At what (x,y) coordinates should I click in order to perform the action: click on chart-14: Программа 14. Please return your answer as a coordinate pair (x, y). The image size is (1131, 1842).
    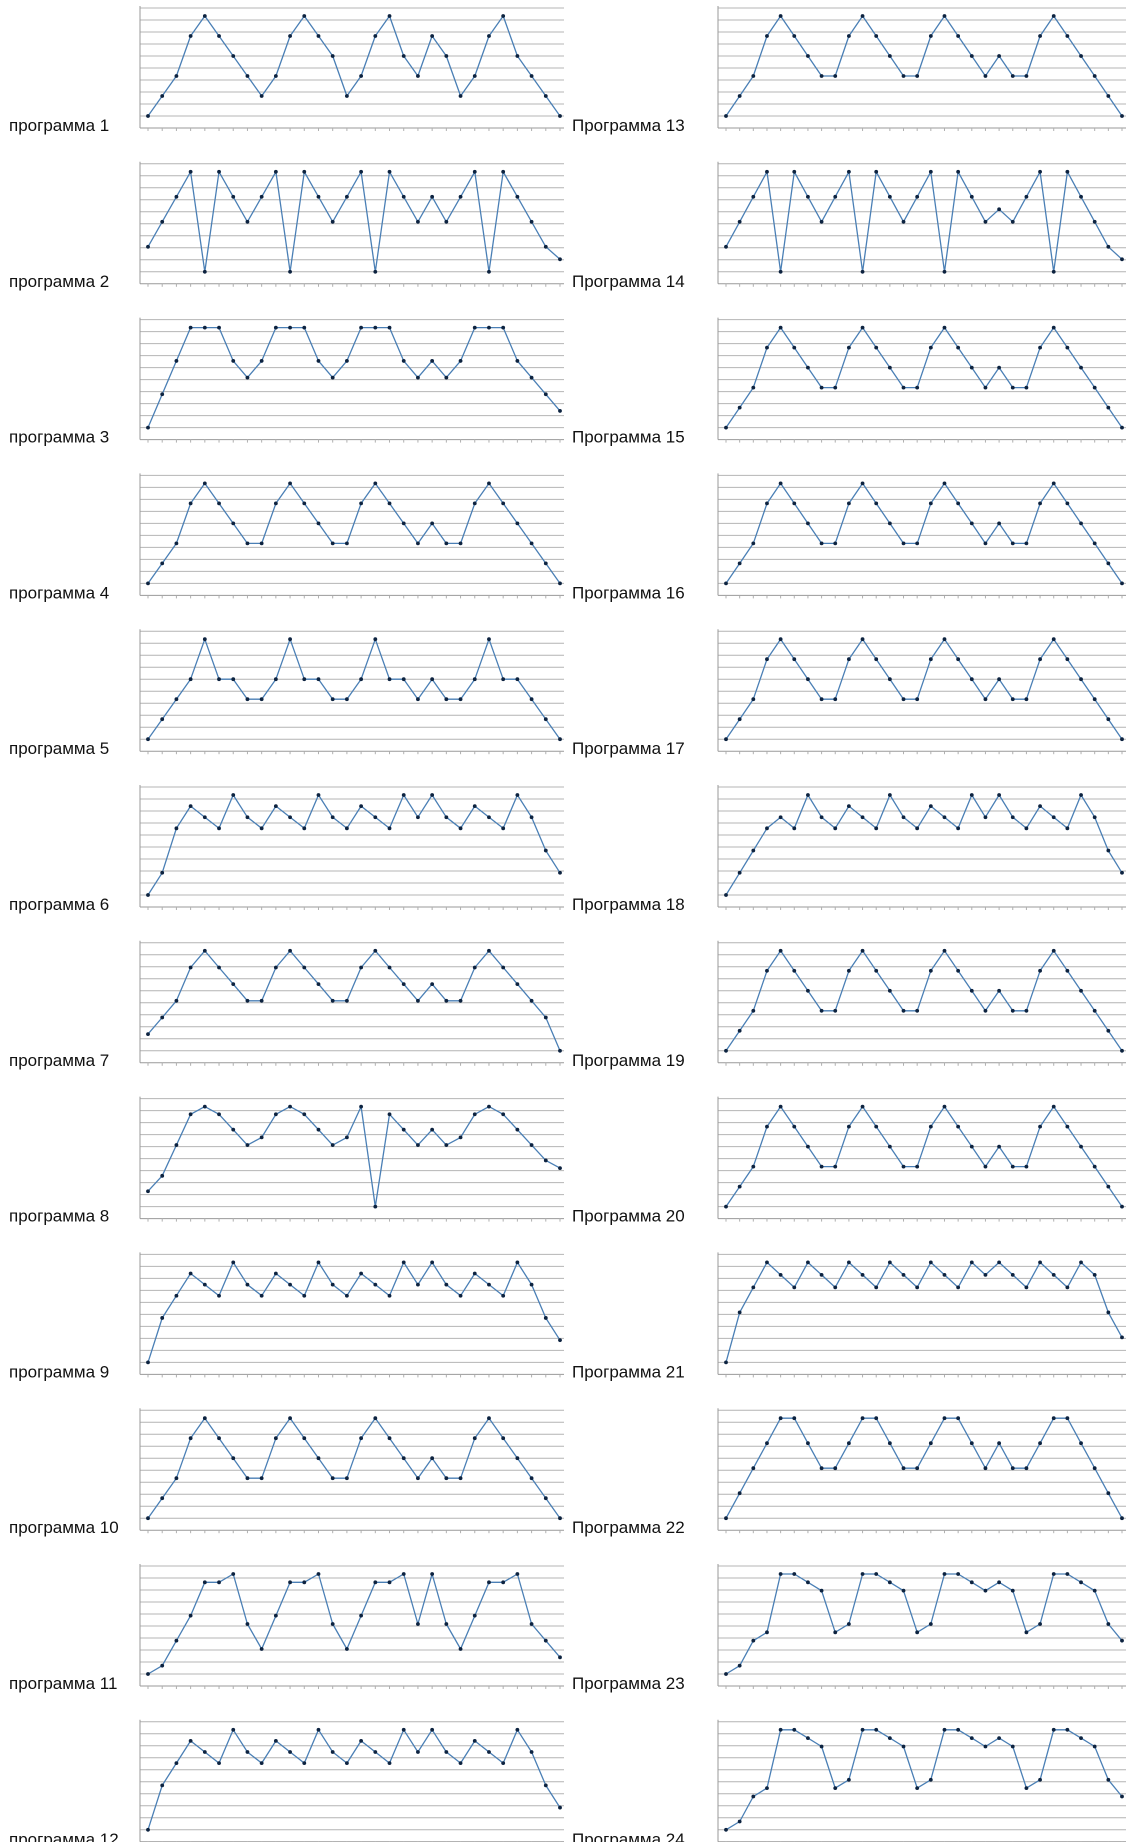
    Looking at the image, I should click on (849, 226).